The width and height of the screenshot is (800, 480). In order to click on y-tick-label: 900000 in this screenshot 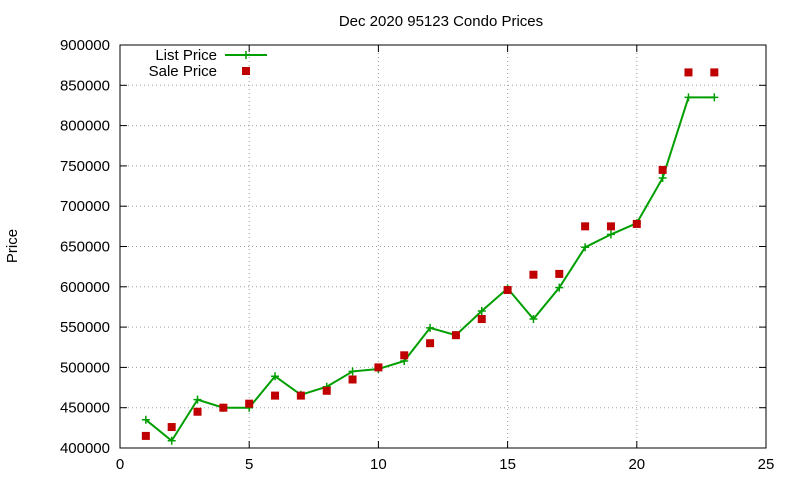, I will do `click(85, 45)`.